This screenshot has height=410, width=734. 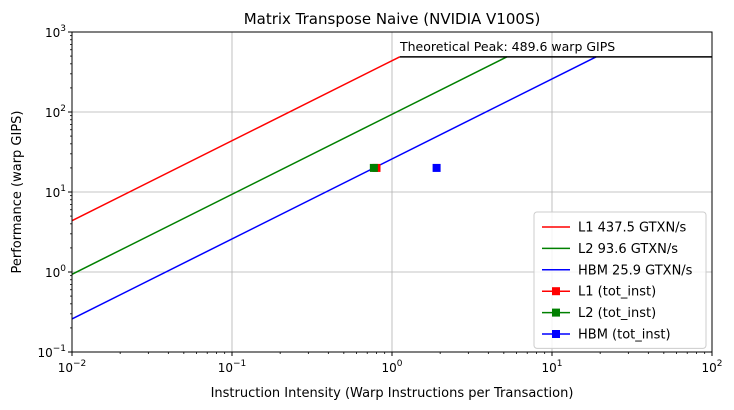 I want to click on y-tick-label: 10³, so click(x=55, y=32).